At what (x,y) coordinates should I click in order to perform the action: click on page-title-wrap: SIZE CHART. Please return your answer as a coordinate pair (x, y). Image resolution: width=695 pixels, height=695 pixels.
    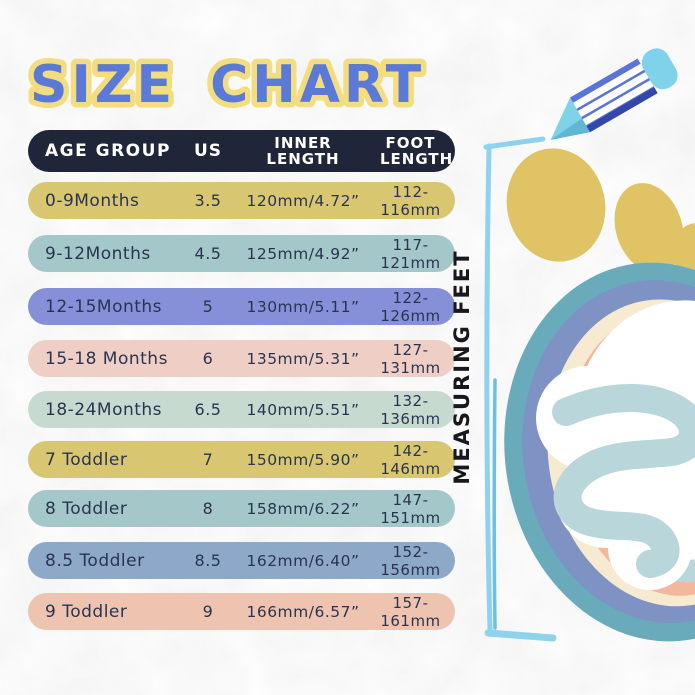
    Looking at the image, I should click on (226, 85).